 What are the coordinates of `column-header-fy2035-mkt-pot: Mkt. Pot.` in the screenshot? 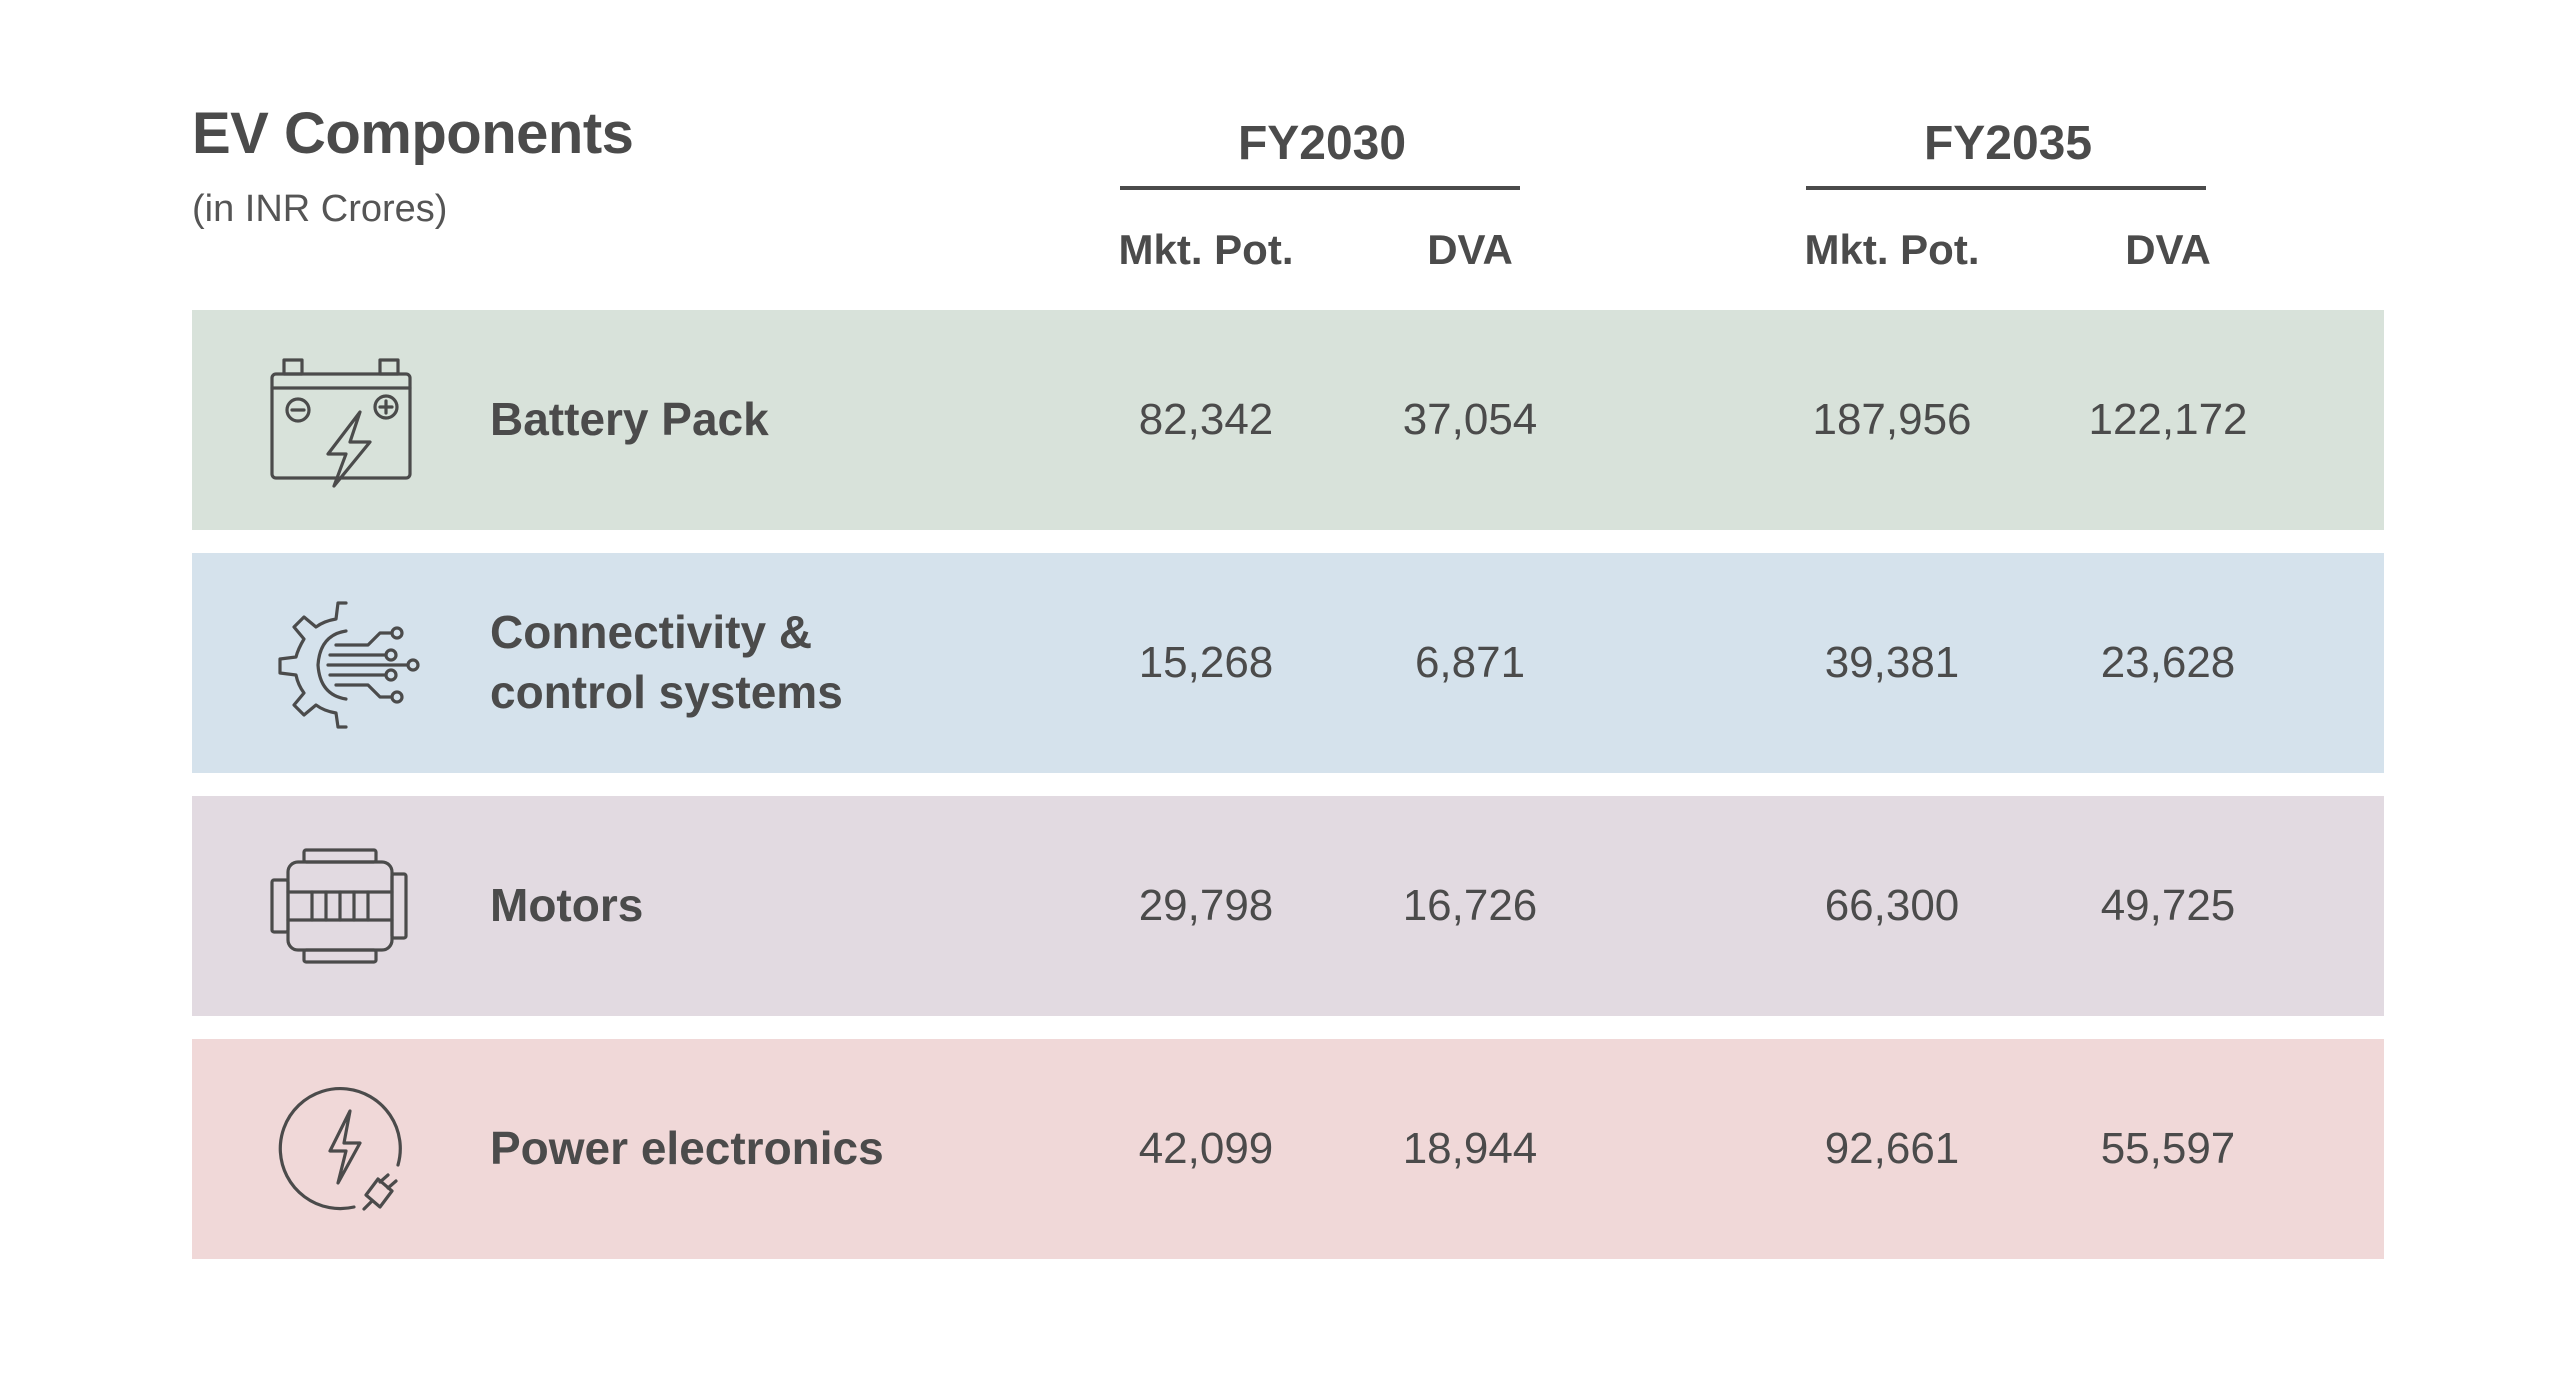 It's located at (1892, 249).